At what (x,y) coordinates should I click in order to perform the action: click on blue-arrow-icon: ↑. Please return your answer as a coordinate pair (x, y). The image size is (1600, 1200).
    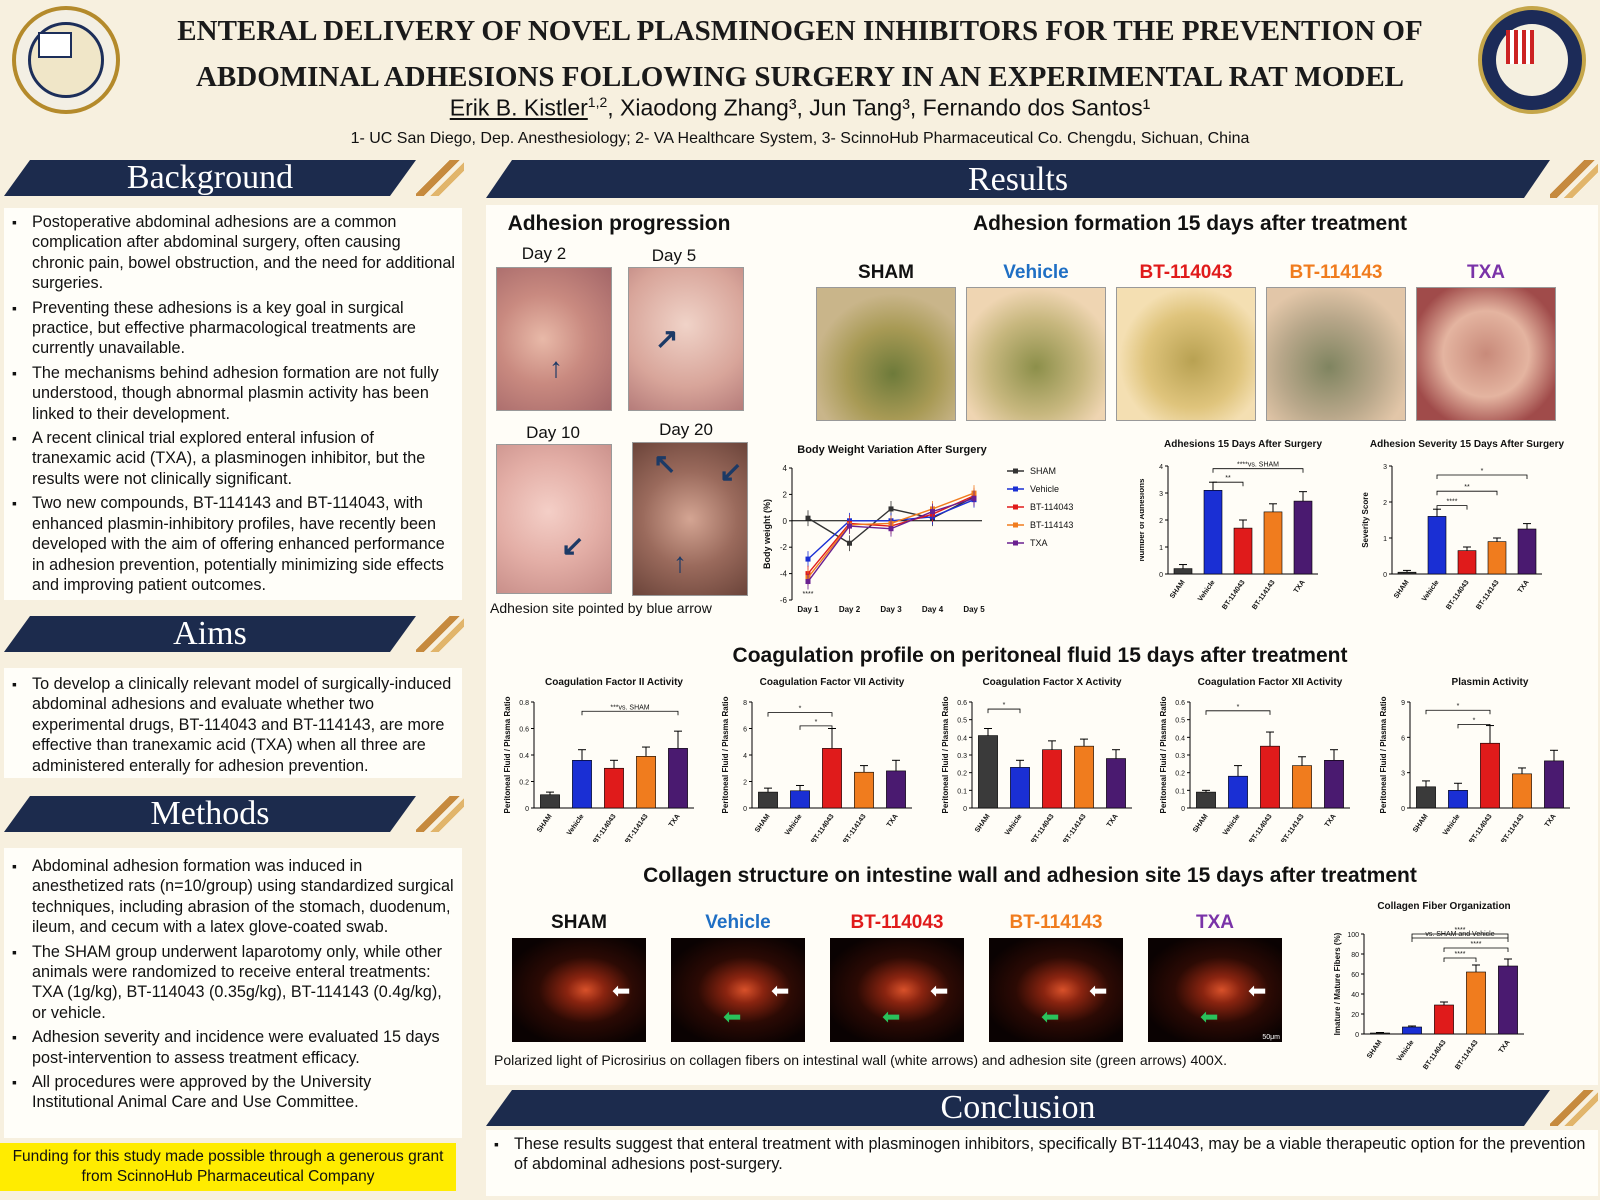
    Looking at the image, I should click on (556, 367).